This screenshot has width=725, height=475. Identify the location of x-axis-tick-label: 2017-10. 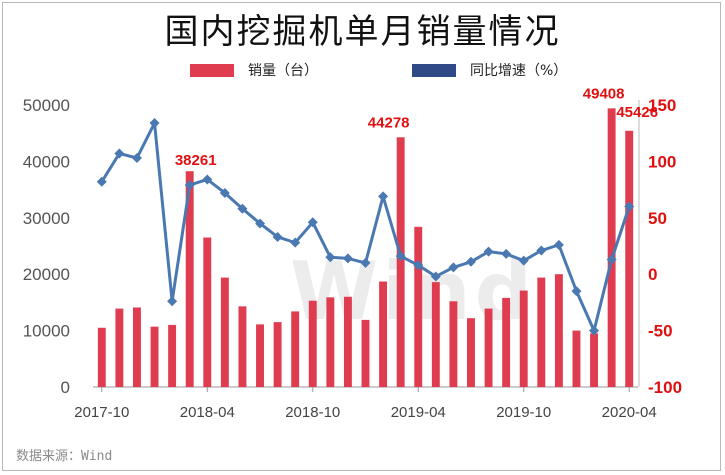
(101, 412).